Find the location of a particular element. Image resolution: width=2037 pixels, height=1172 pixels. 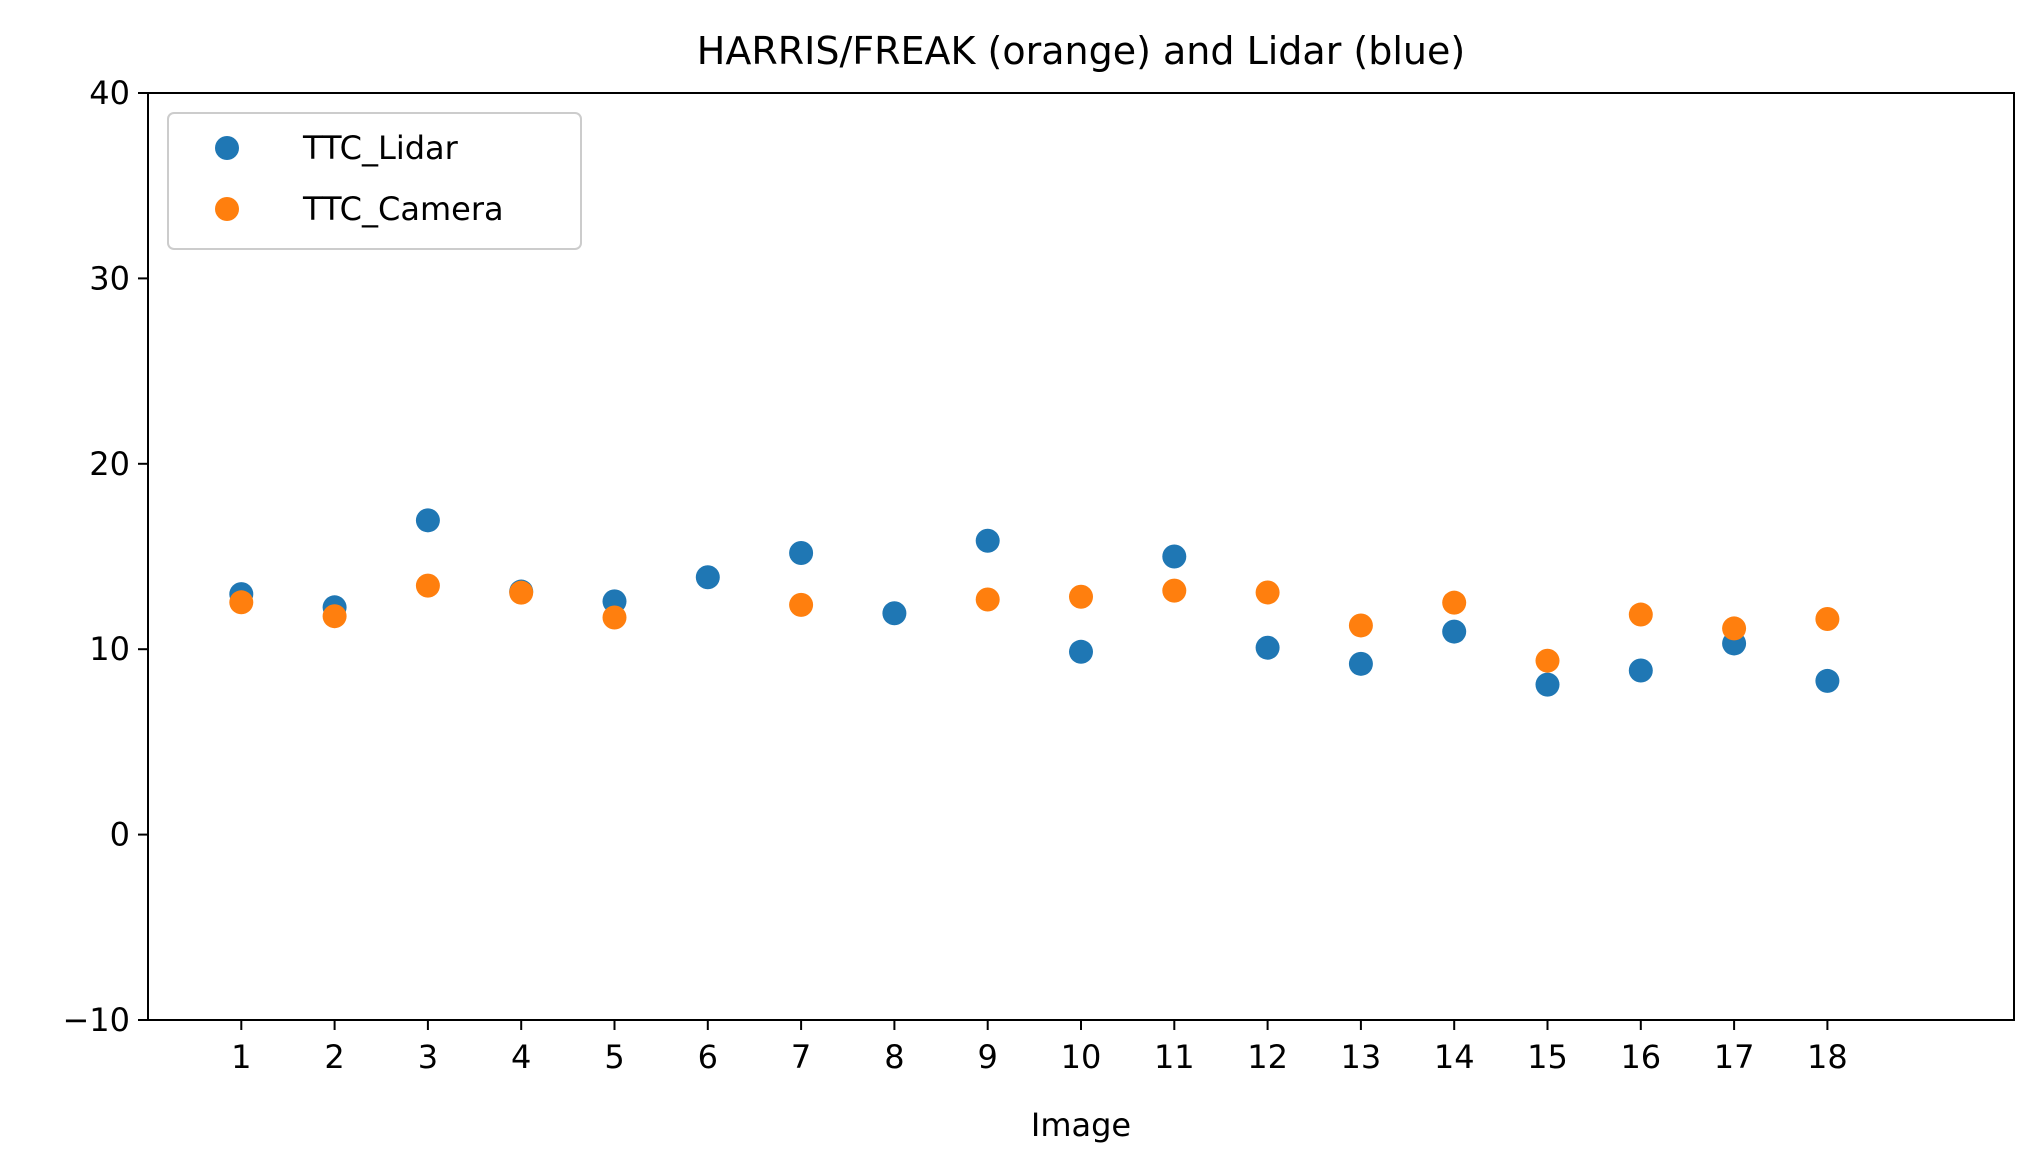

legend-marker-ttc-camera is located at coordinates (227, 209).